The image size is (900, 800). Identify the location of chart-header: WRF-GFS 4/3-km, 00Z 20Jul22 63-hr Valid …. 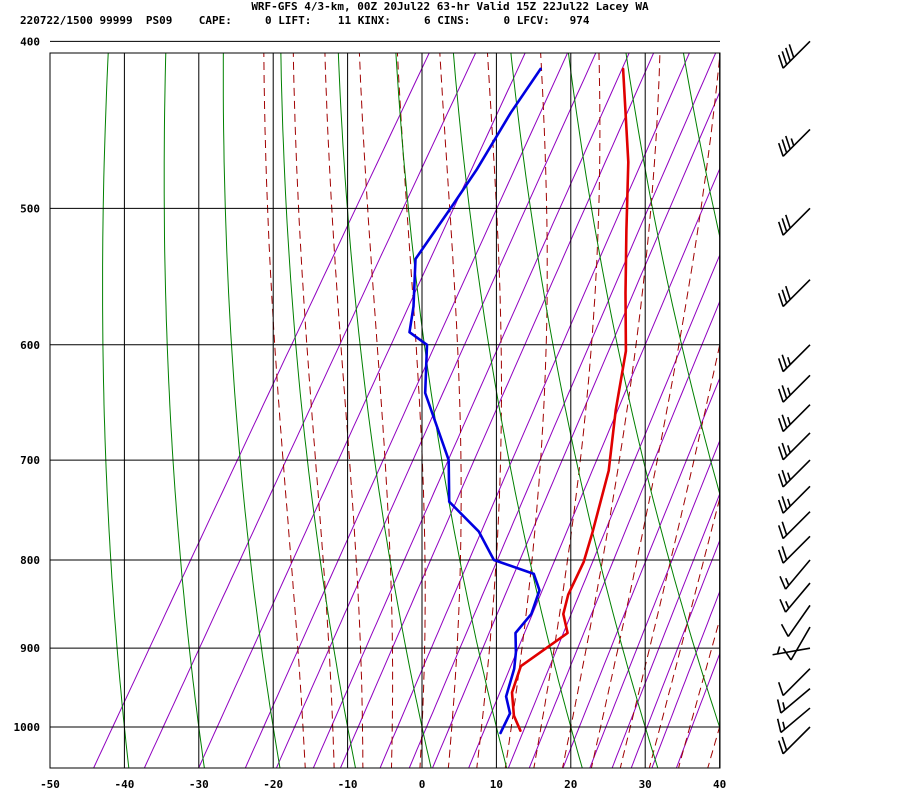
(450, 17).